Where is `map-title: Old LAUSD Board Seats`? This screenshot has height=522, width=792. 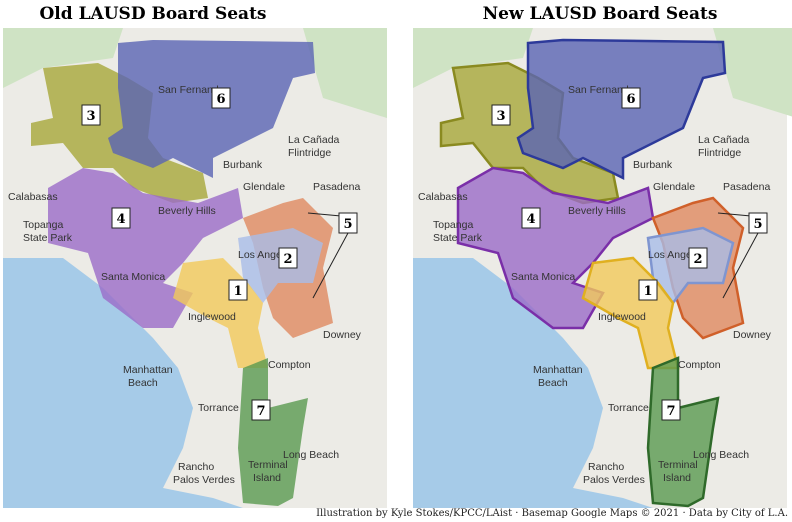 map-title: Old LAUSD Board Seats is located at coordinates (153, 14).